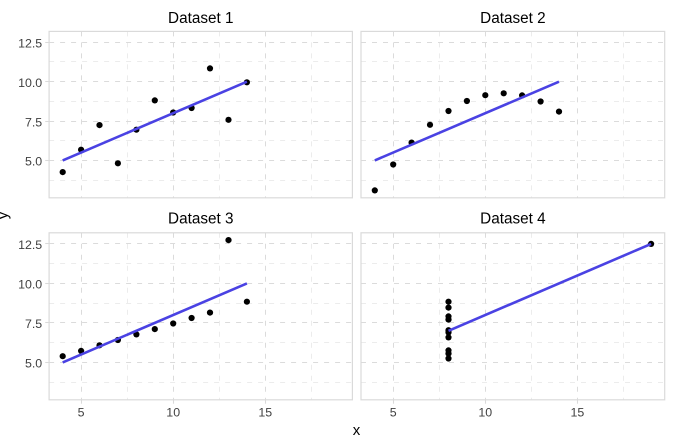 The width and height of the screenshot is (682, 443). Describe the element at coordinates (512, 18) in the screenshot. I see `svg-text: Dataset 2` at that location.